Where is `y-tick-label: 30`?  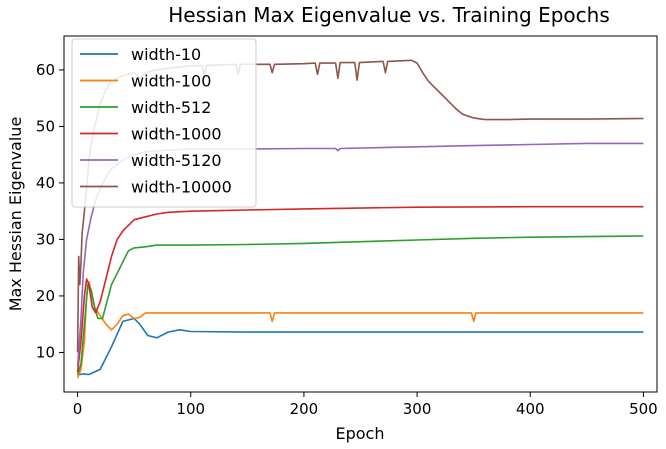
y-tick-label: 30 is located at coordinates (45, 239).